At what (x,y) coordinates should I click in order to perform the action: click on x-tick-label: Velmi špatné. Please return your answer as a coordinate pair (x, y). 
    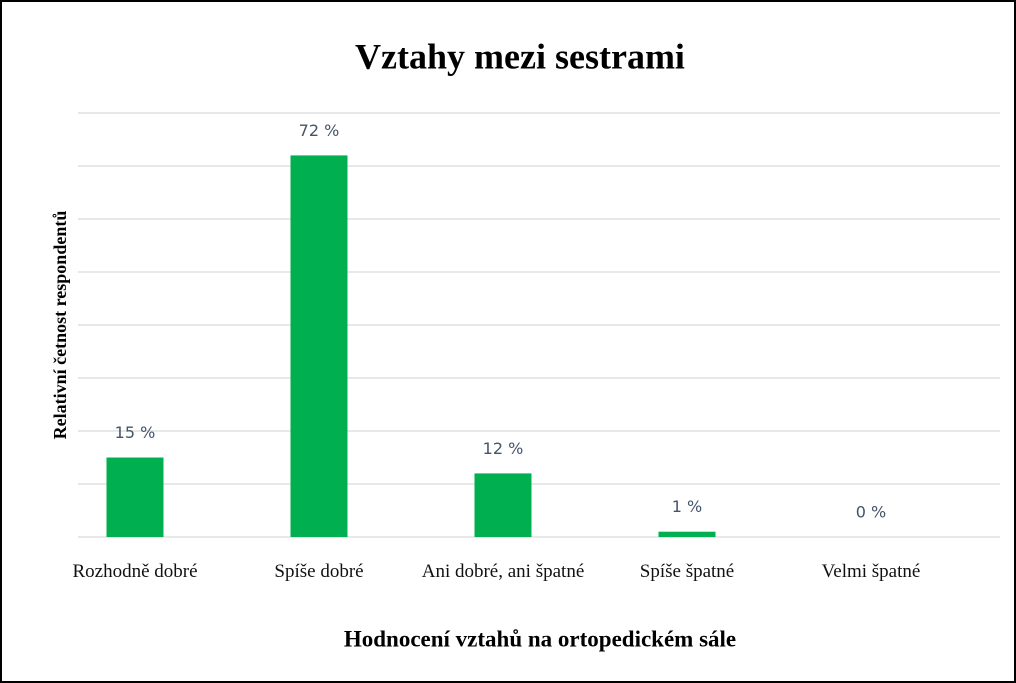
    Looking at the image, I should click on (871, 571).